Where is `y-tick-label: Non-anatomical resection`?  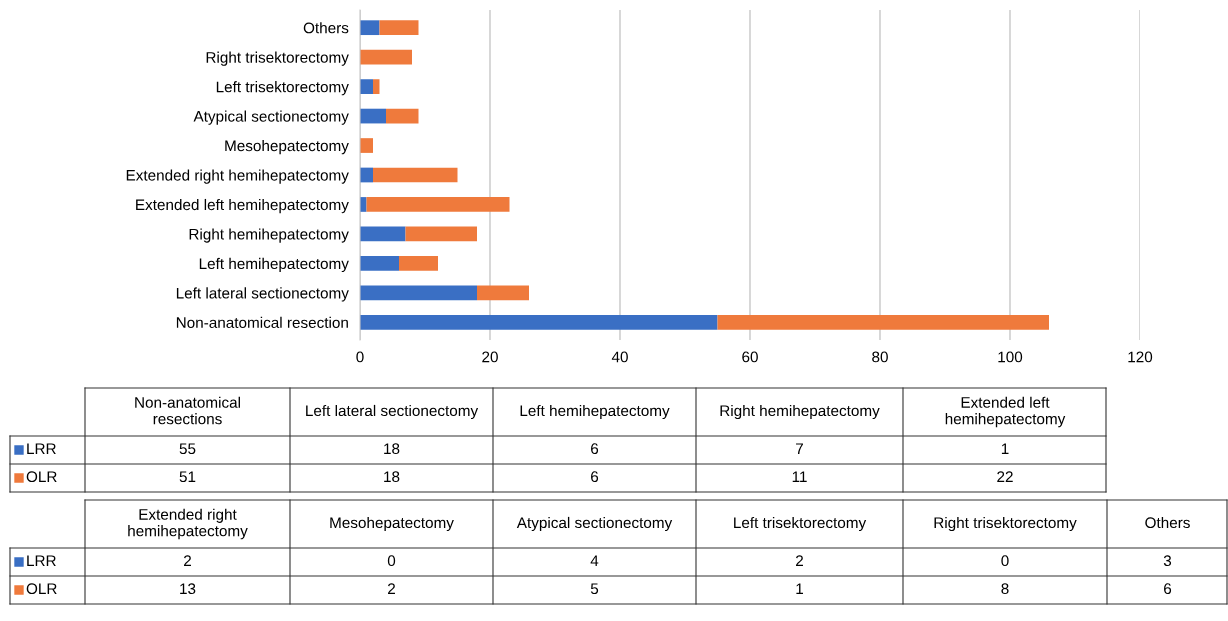
y-tick-label: Non-anatomical resection is located at coordinates (262, 322).